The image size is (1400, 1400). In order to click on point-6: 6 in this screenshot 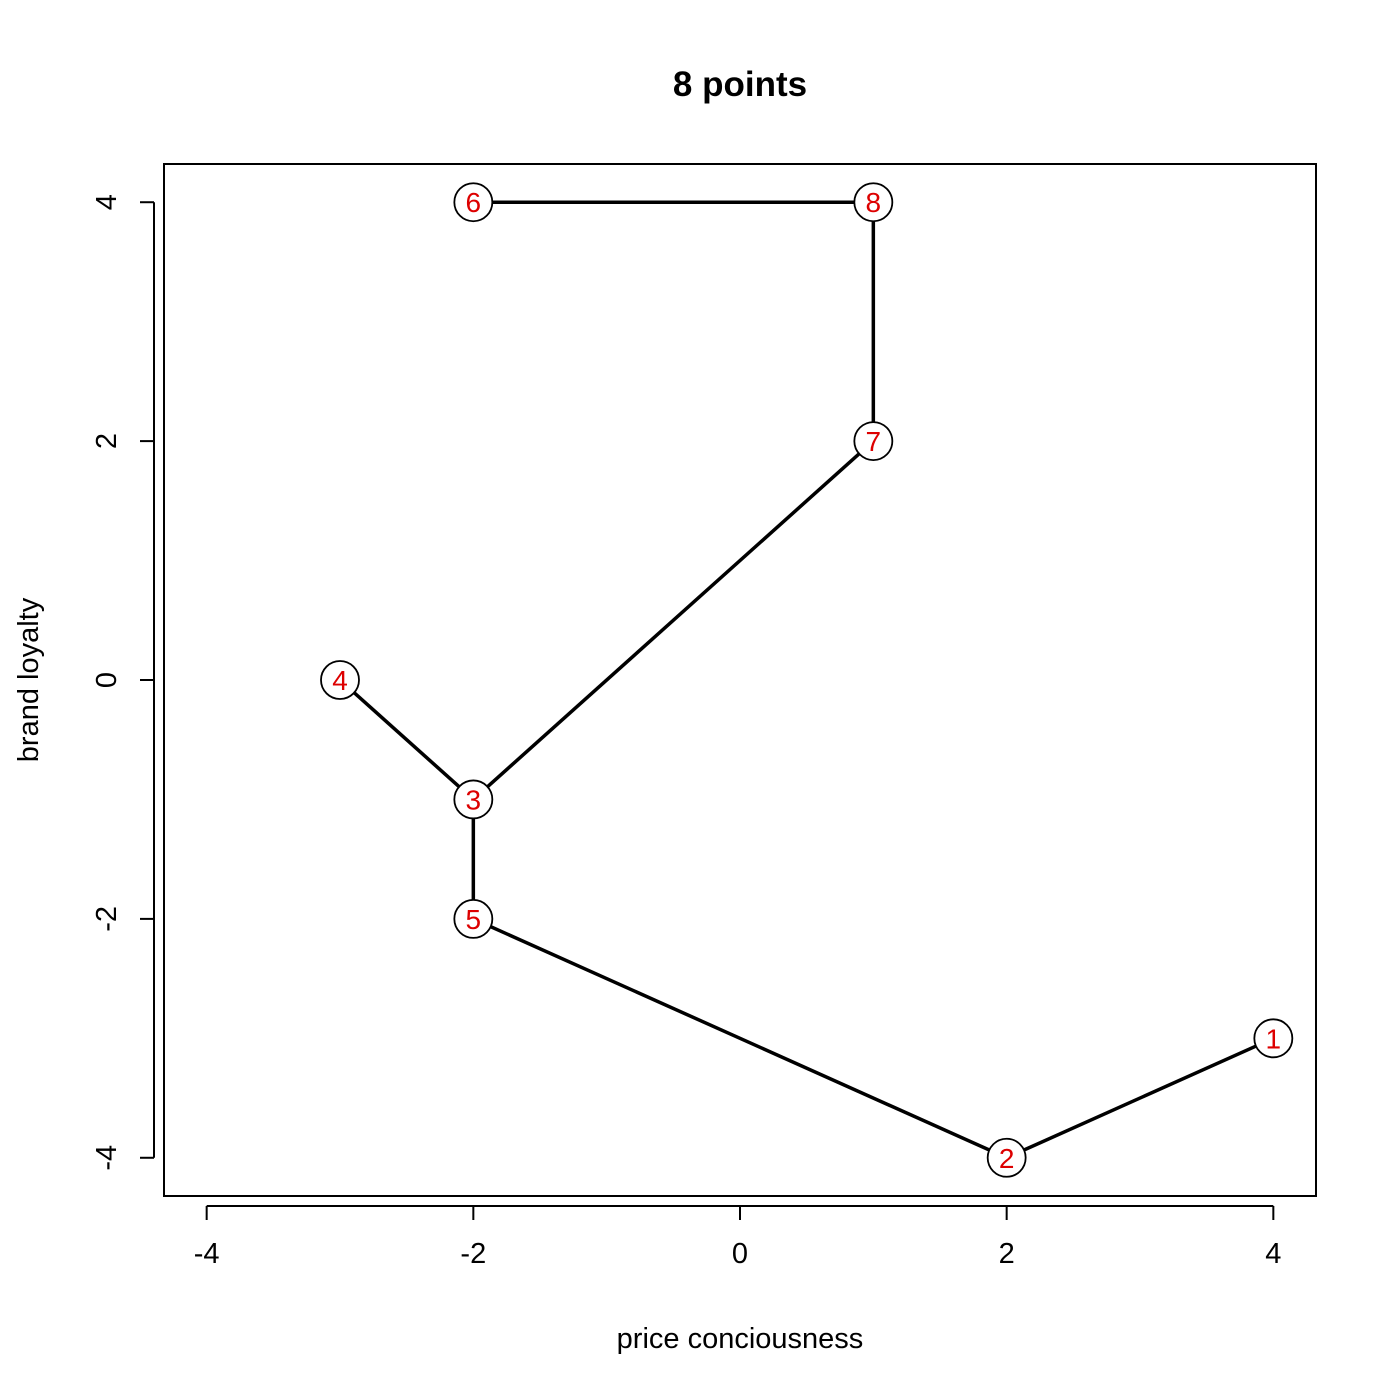, I will do `click(473, 202)`.